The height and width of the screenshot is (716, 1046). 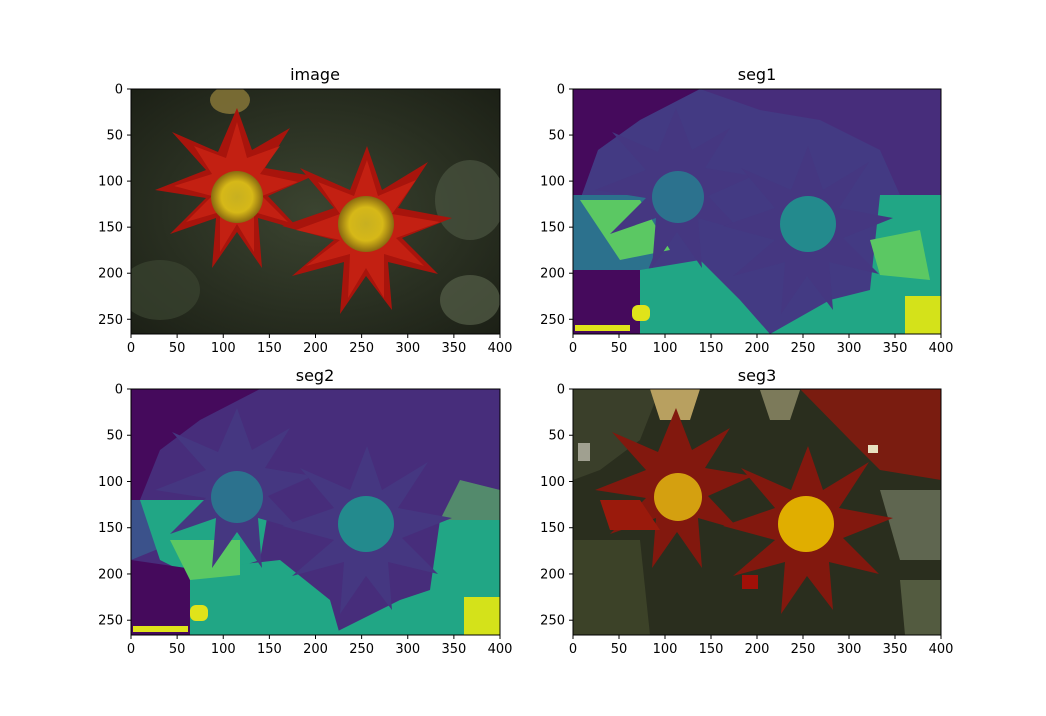 I want to click on panel-seg2: seg2, so click(x=315, y=500).